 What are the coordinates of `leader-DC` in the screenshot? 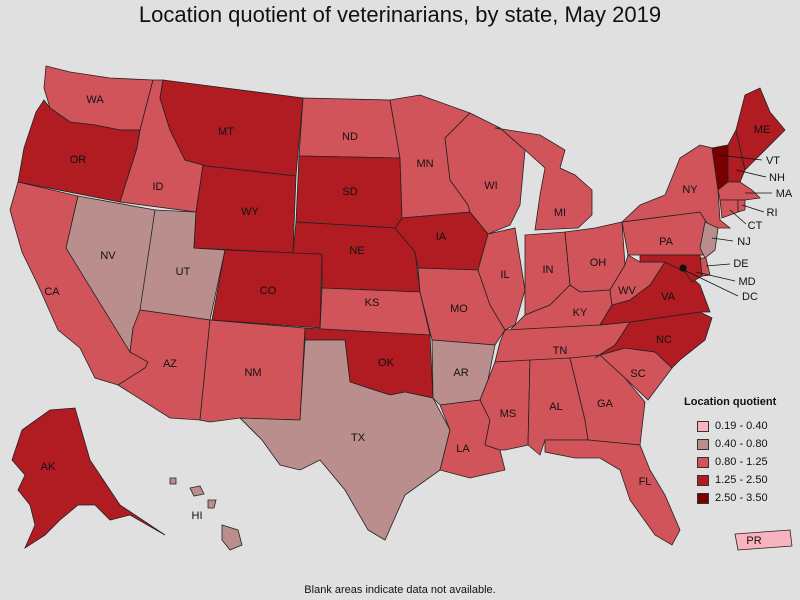 It's located at (711, 283).